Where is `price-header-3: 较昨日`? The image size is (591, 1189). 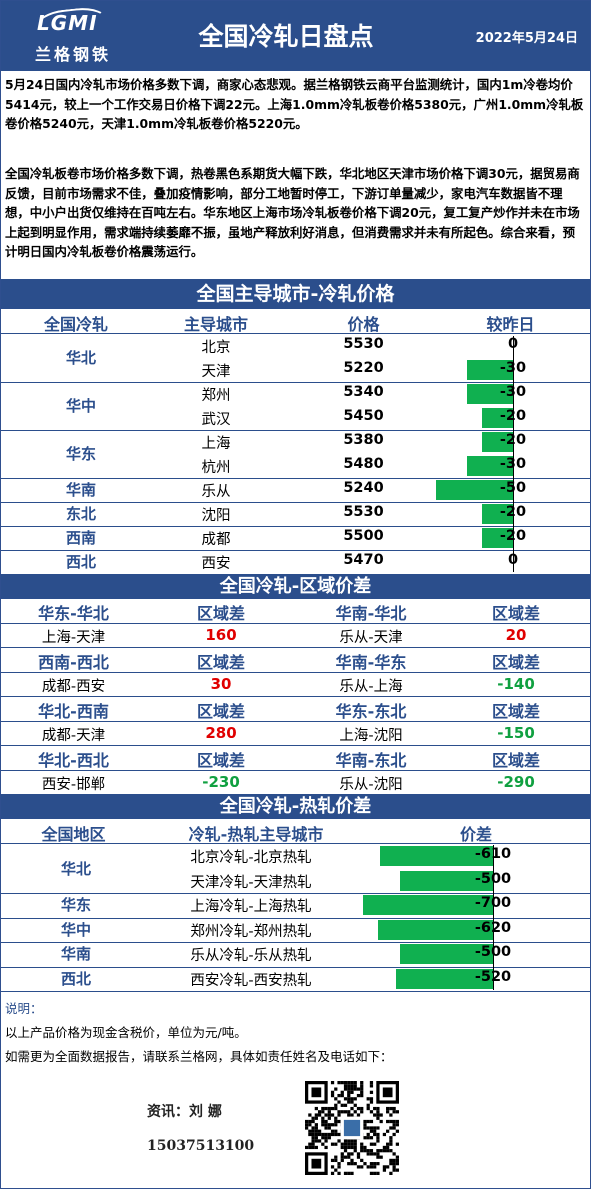 price-header-3: 较昨日 is located at coordinates (510, 324).